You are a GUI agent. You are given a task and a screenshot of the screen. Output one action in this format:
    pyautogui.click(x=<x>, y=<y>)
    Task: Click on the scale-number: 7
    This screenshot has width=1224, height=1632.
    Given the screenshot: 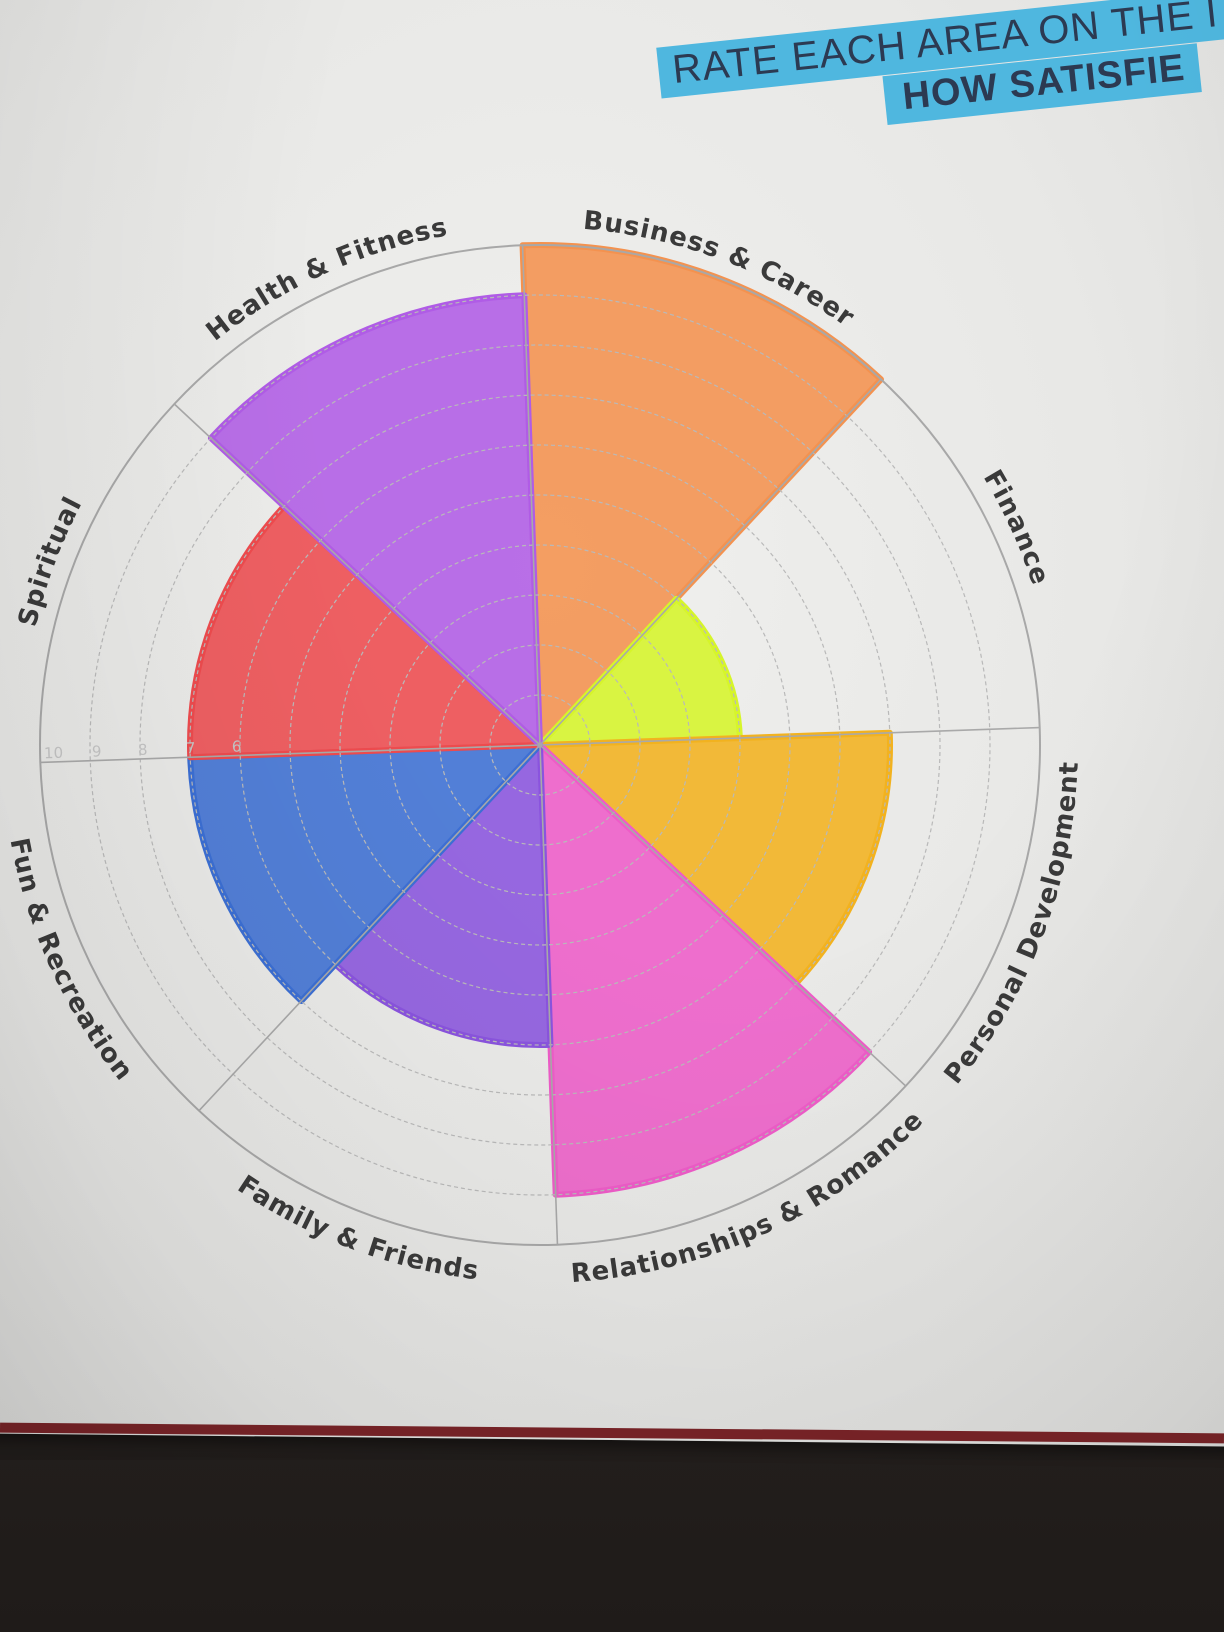 What is the action you would take?
    pyautogui.click(x=191, y=748)
    